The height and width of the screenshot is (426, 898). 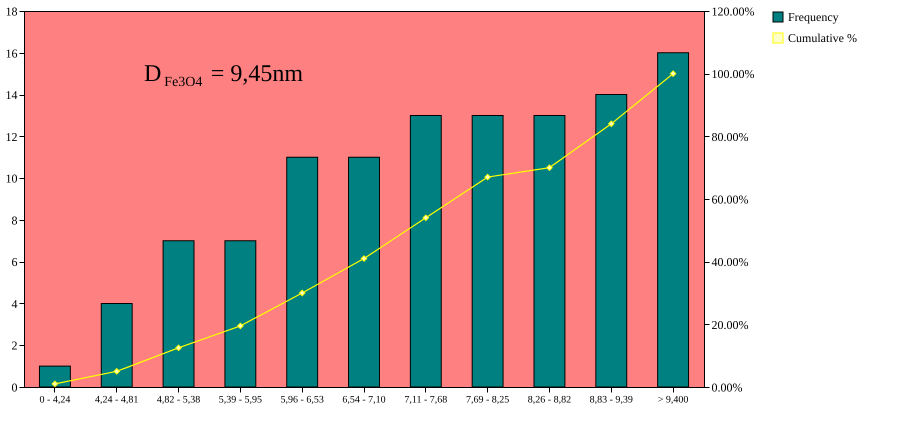 I want to click on y-tick-label: 12, so click(x=12, y=137).